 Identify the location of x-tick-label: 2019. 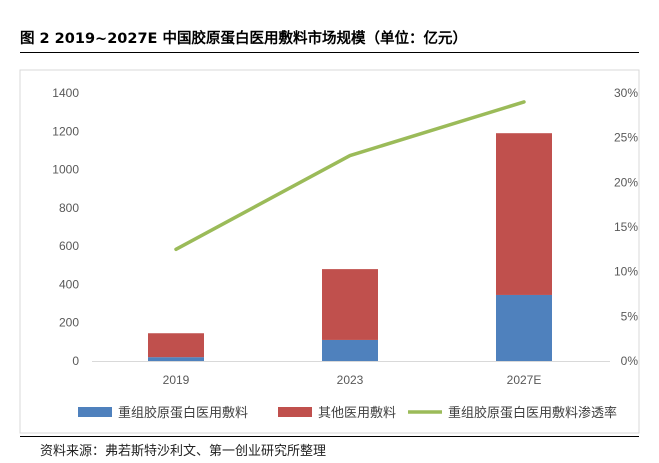
(176, 380).